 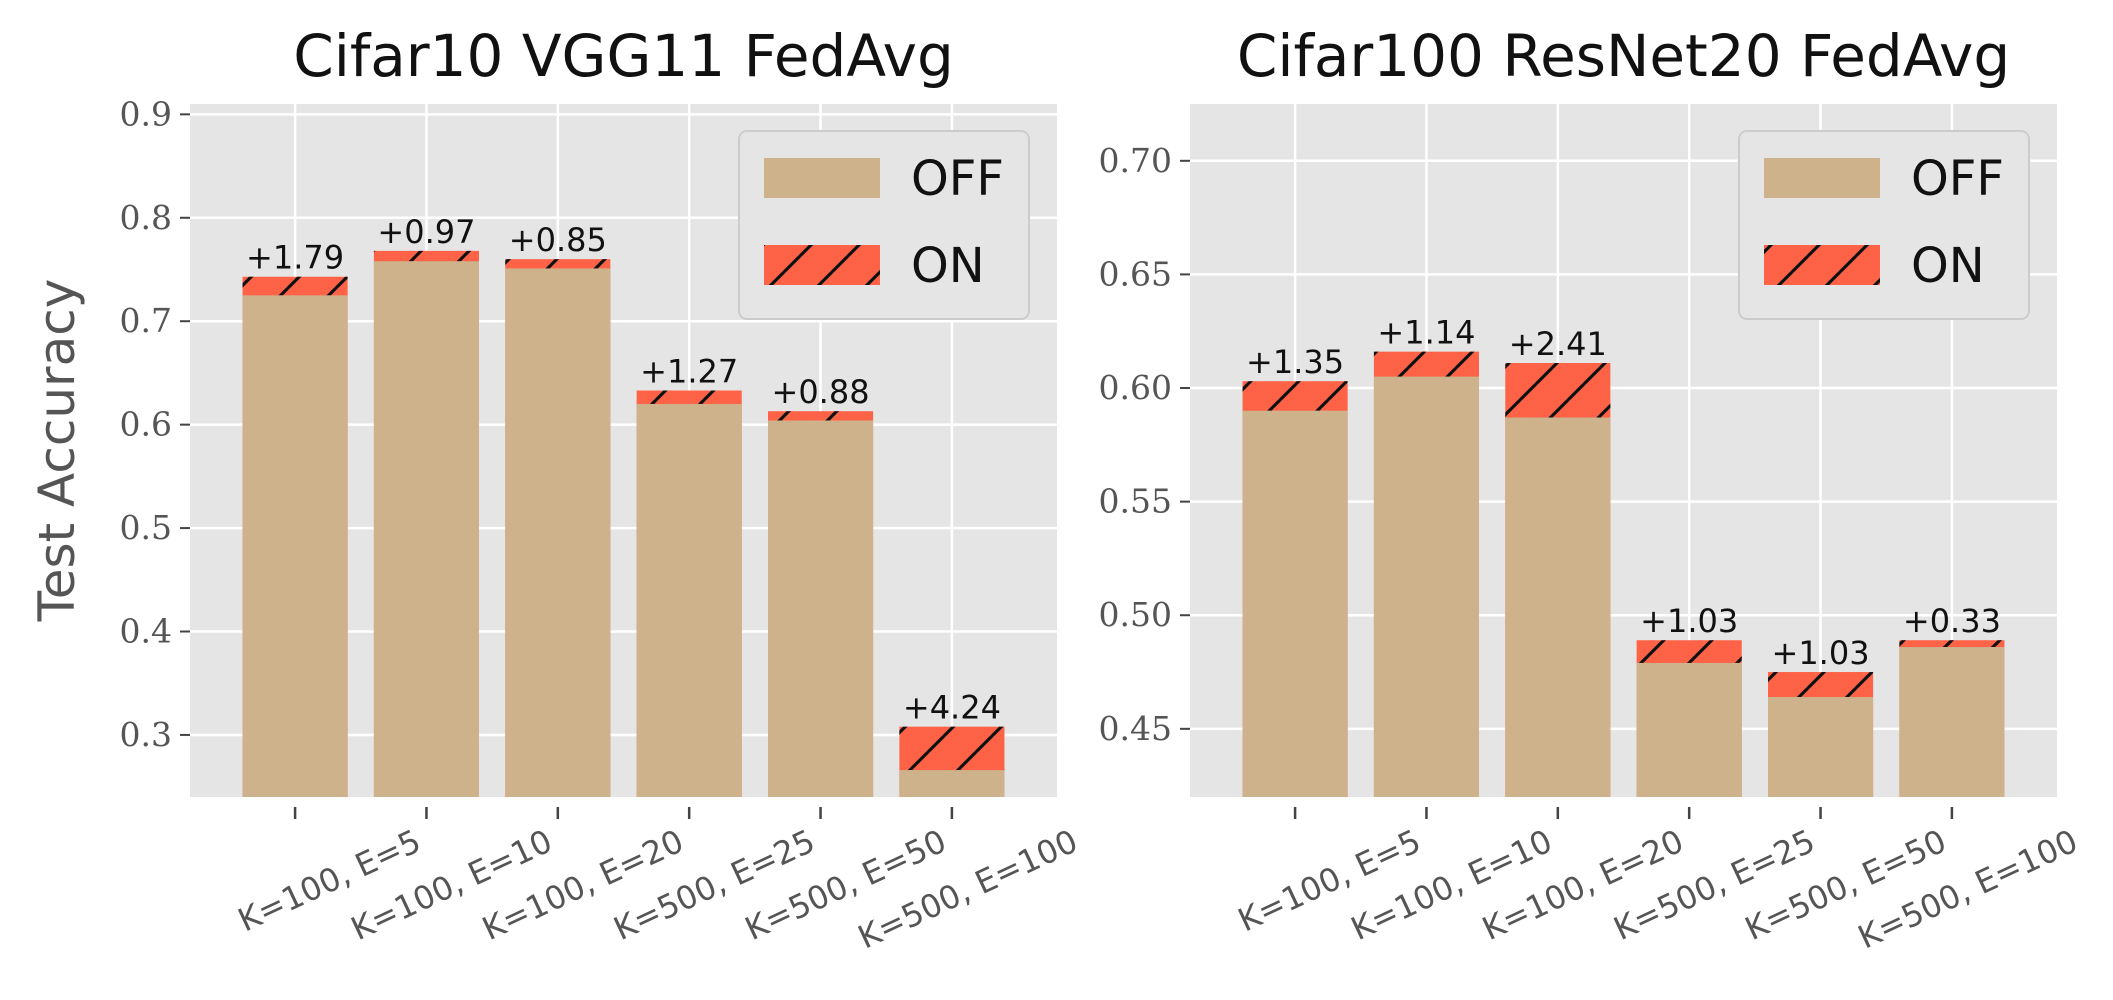 I want to click on bar-data-label: +0.88, so click(x=821, y=392).